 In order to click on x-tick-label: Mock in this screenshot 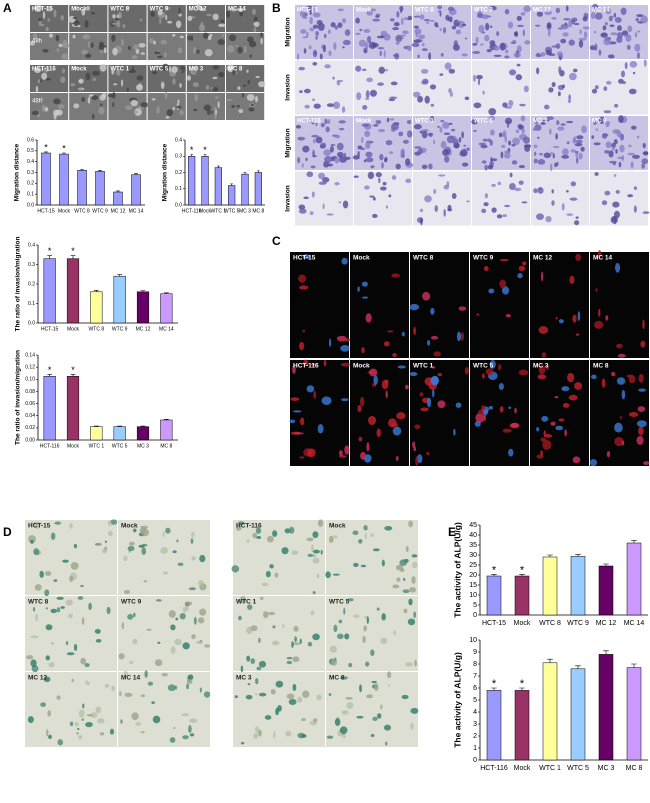, I will do `click(522, 768)`.